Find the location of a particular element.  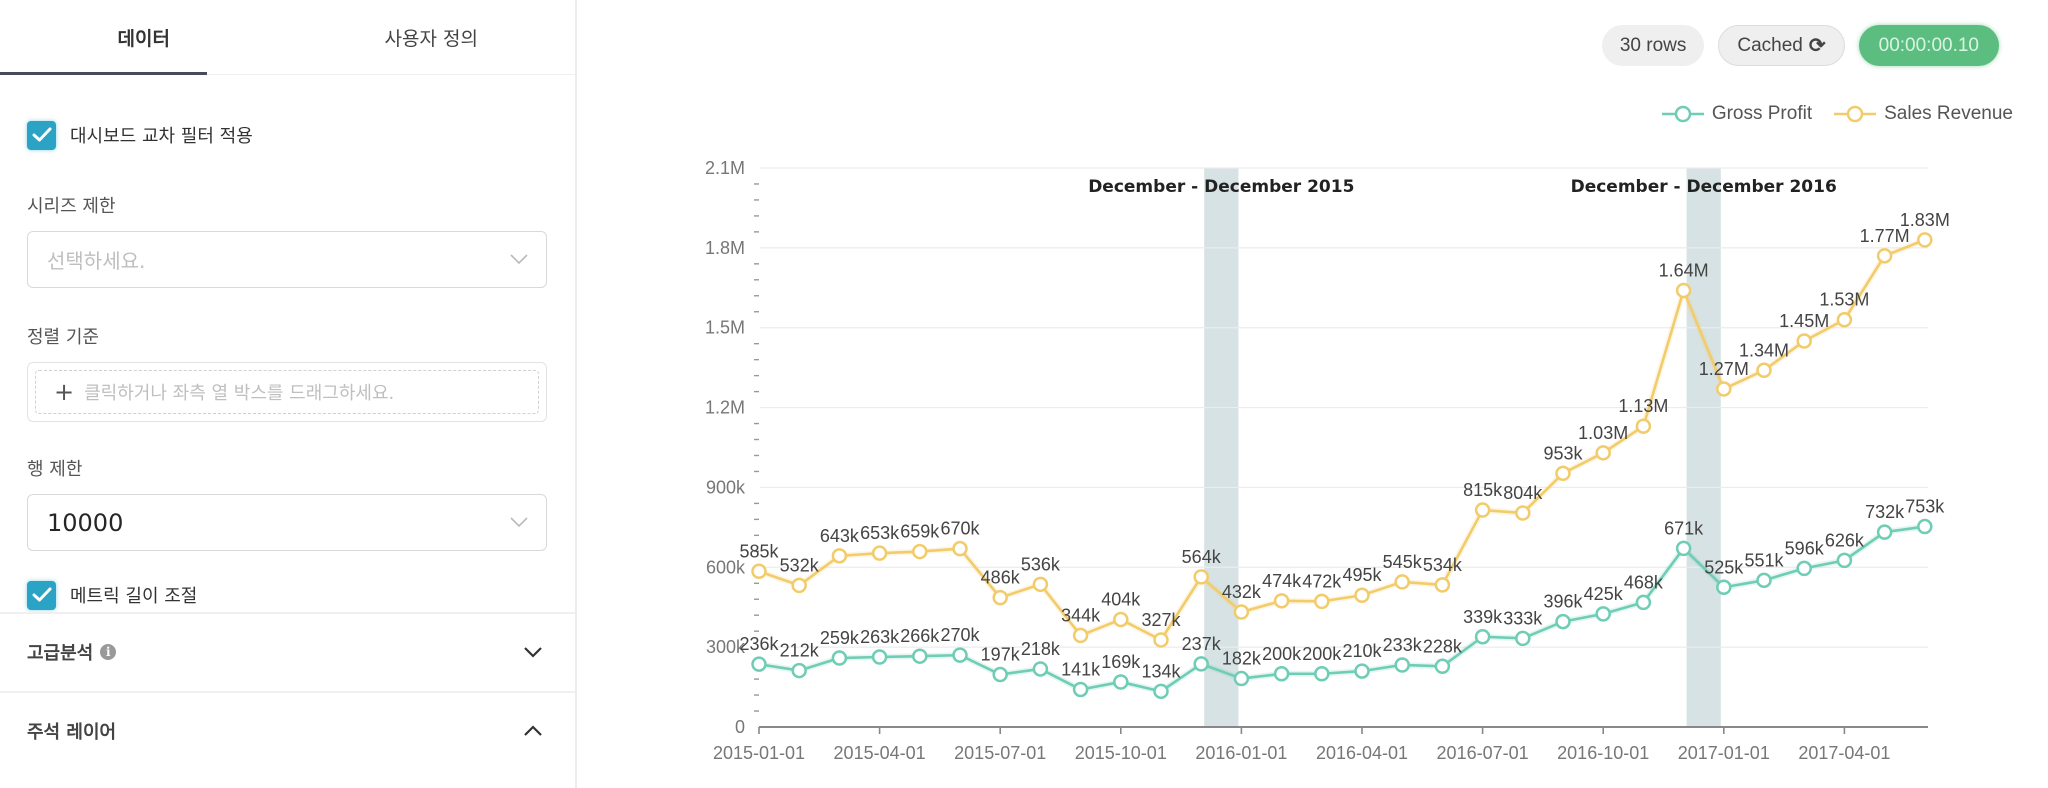

cross-filter-checkbox is located at coordinates (41, 135).